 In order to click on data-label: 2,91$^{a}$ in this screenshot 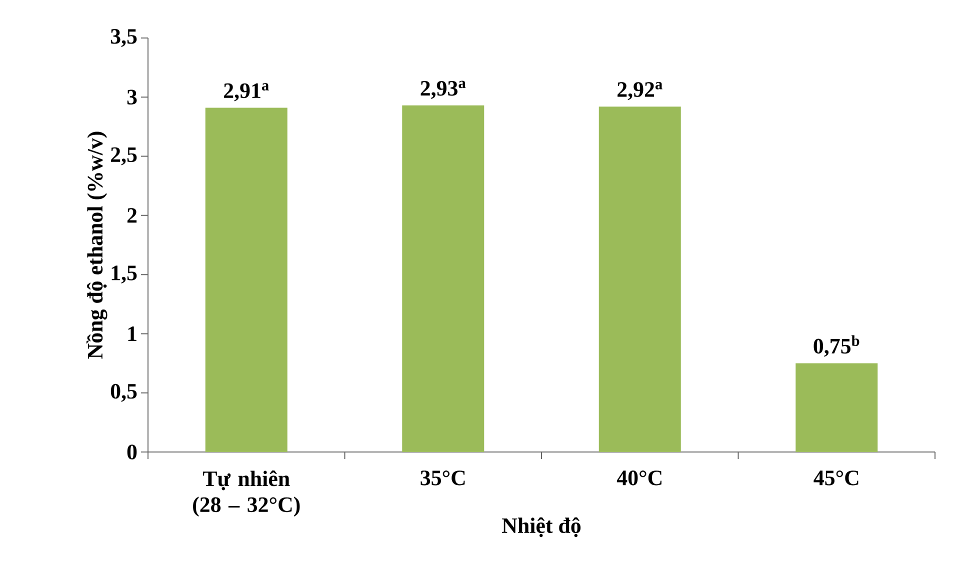, I will do `click(246, 92)`.